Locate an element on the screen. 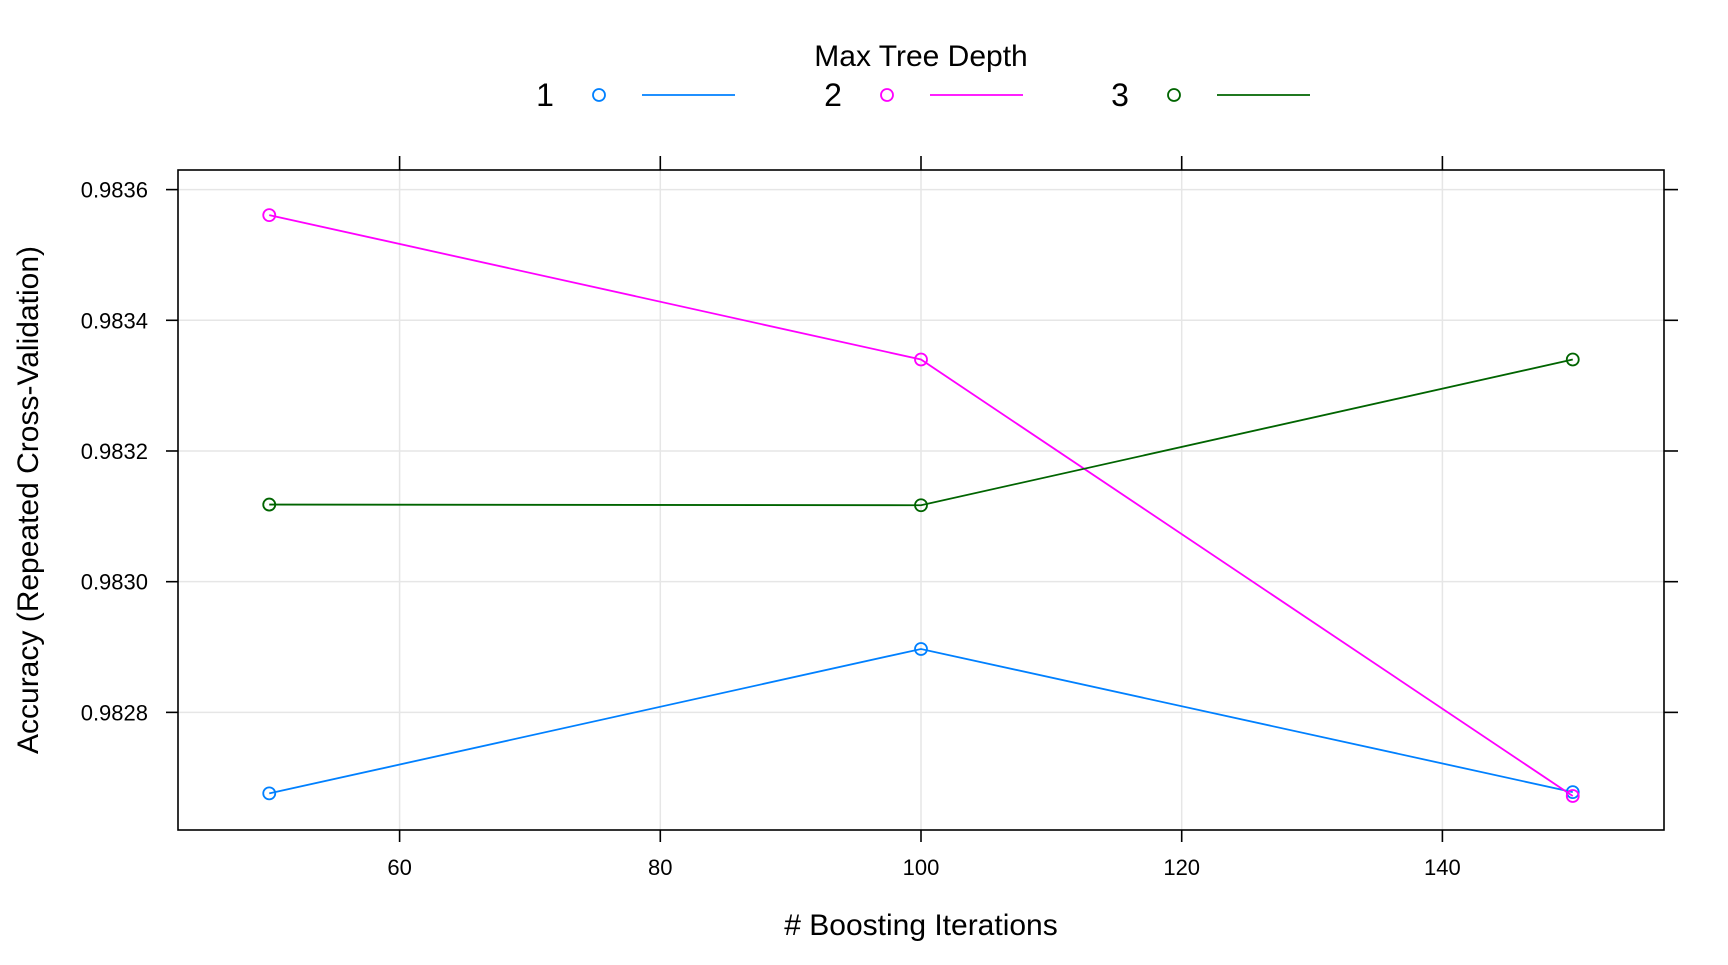 Image resolution: width=1728 pixels, height=965 pixels. x-tick-label: 120 is located at coordinates (1181, 867).